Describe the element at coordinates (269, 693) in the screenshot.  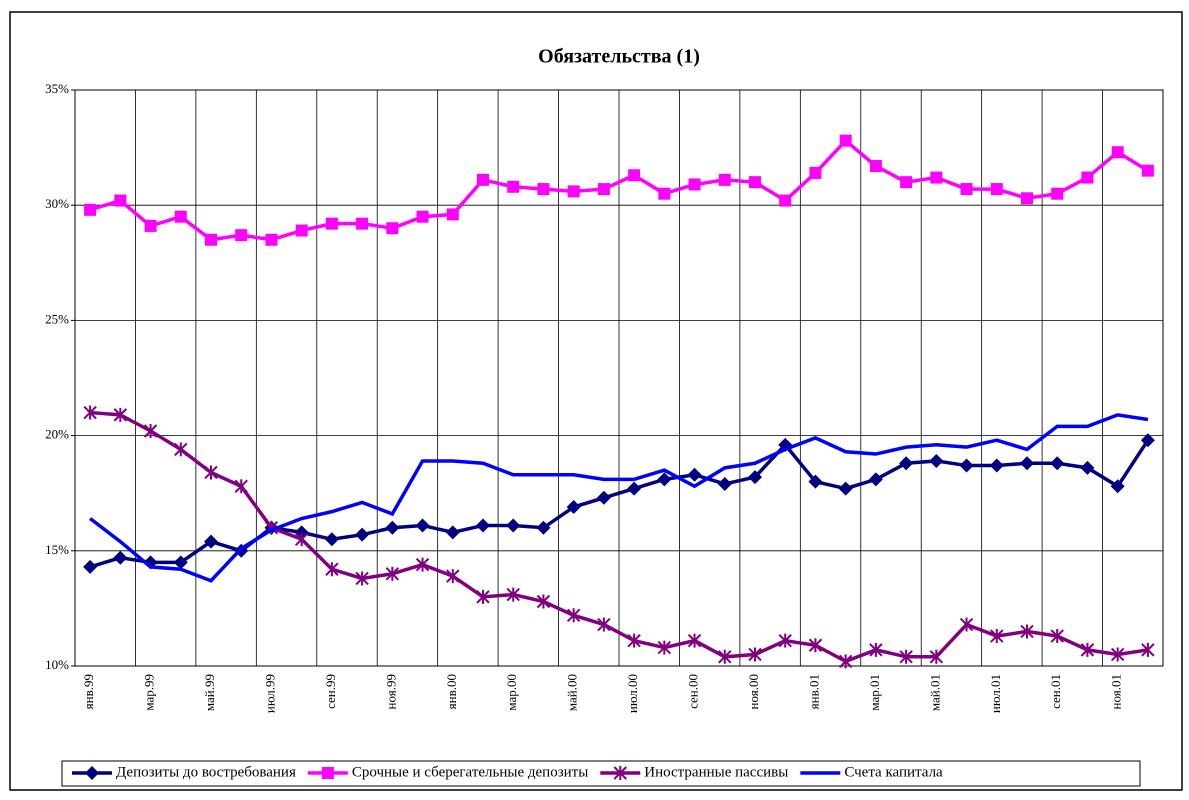
I see `x-tick-label: июл.99` at that location.